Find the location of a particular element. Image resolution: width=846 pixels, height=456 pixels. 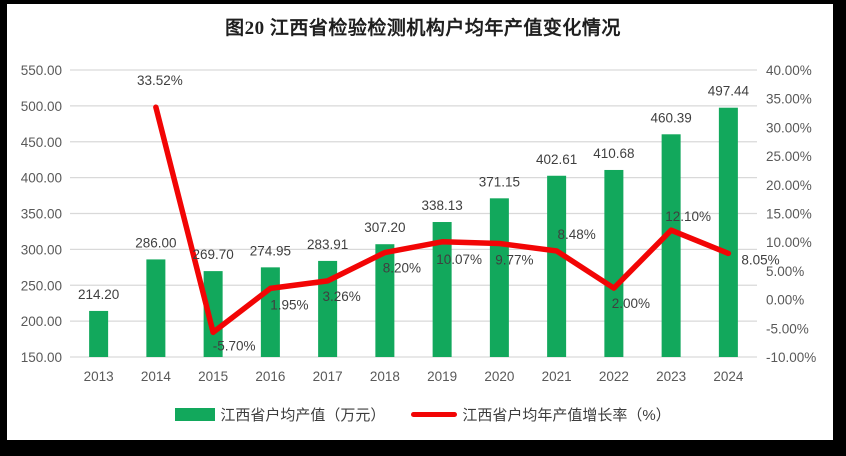

x-axis-tick-label: 2023 is located at coordinates (671, 376).